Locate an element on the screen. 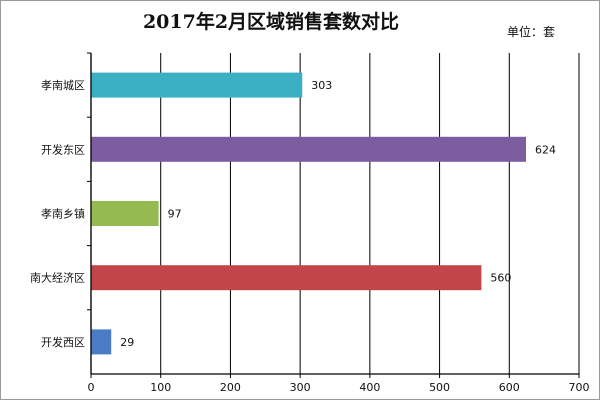 This screenshot has width=600, height=400. category-label: 开发东区 is located at coordinates (63, 149).